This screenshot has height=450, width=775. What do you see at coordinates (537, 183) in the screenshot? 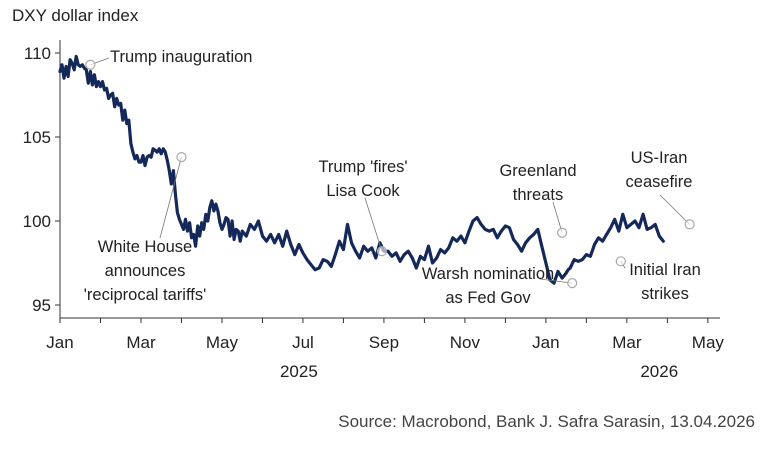
I see `annotation-label: Greenland threats` at bounding box center [537, 183].